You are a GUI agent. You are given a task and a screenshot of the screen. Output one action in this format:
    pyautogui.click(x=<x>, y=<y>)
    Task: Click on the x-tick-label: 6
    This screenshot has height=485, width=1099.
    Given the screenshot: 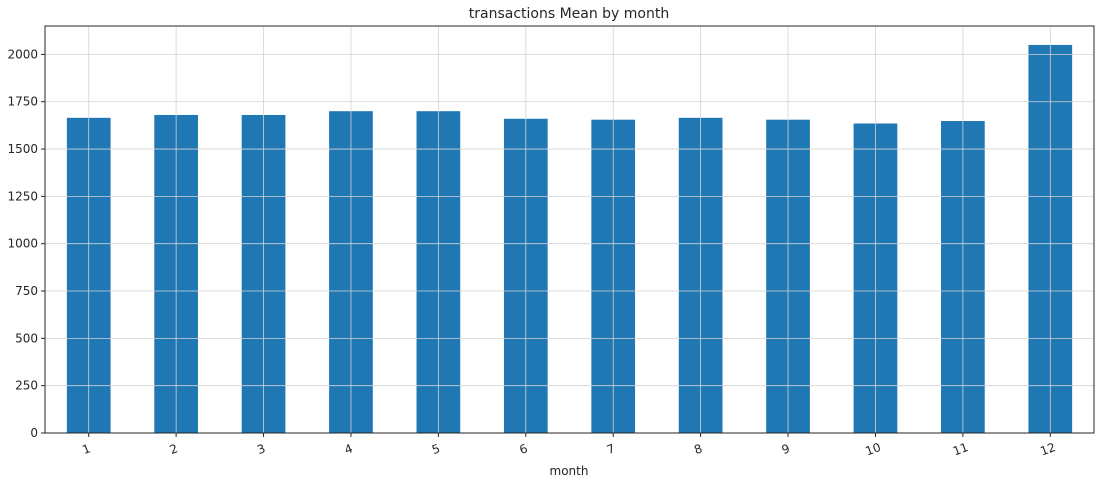 What is the action you would take?
    pyautogui.click(x=523, y=449)
    